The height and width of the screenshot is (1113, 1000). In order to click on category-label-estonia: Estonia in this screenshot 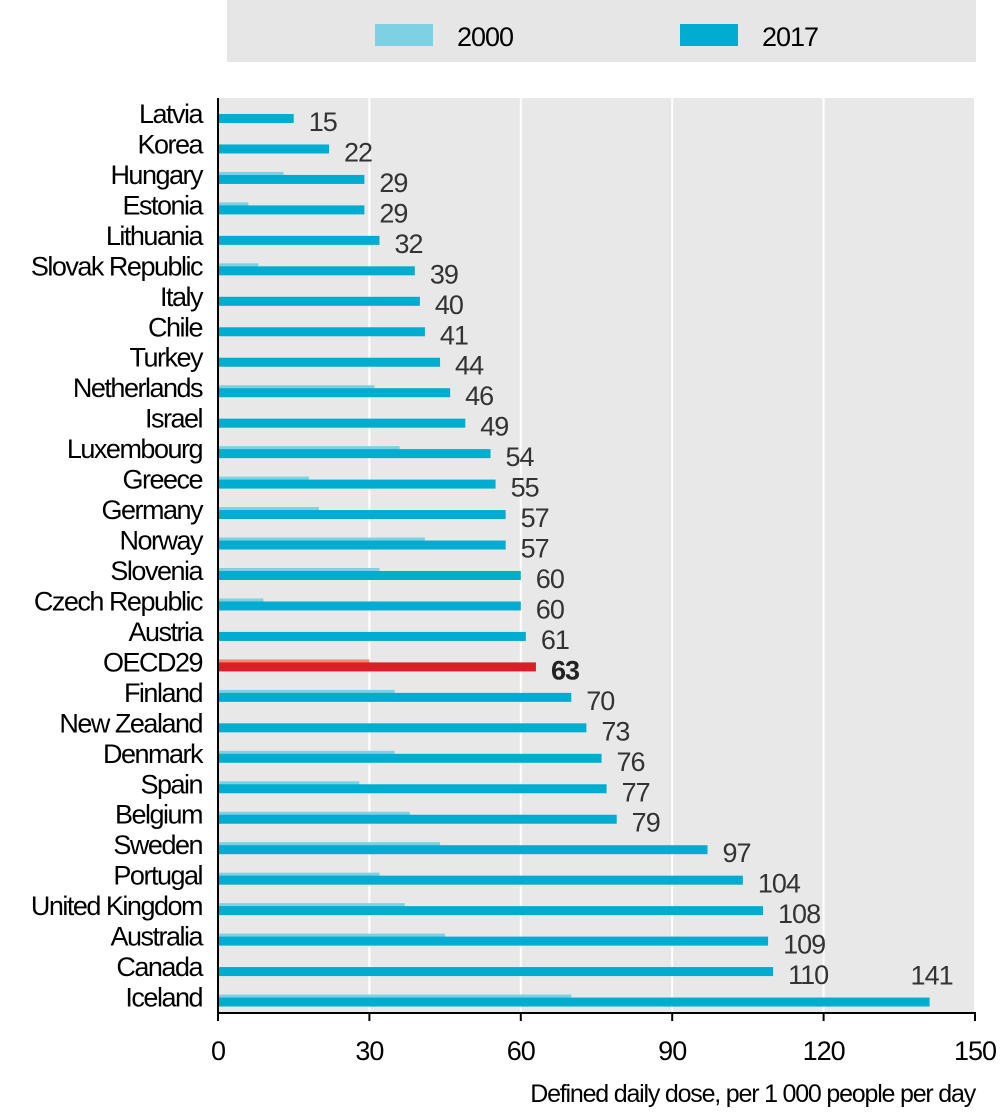, I will do `click(163, 205)`.